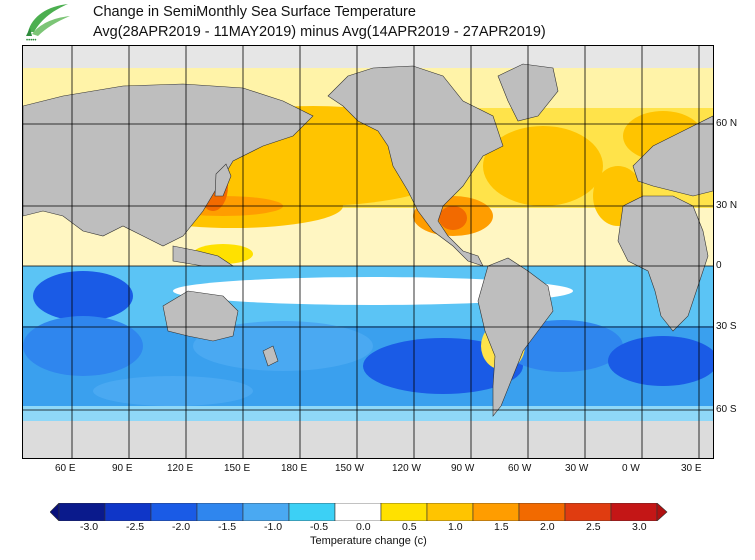 This screenshot has width=755, height=560. What do you see at coordinates (639, 527) in the screenshot?
I see `colorbar-tick-label: 3.0` at bounding box center [639, 527].